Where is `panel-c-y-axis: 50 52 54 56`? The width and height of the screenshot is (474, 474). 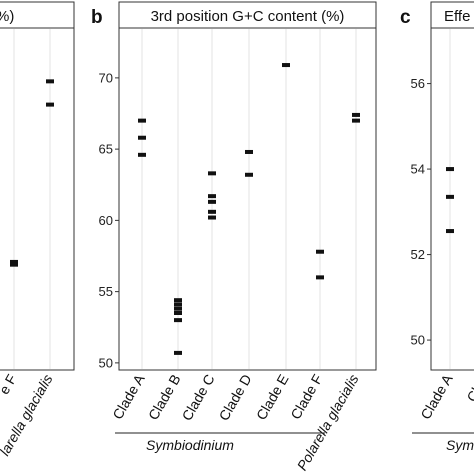
panel-c-y-axis: 50 52 54 56 is located at coordinates (421, 212).